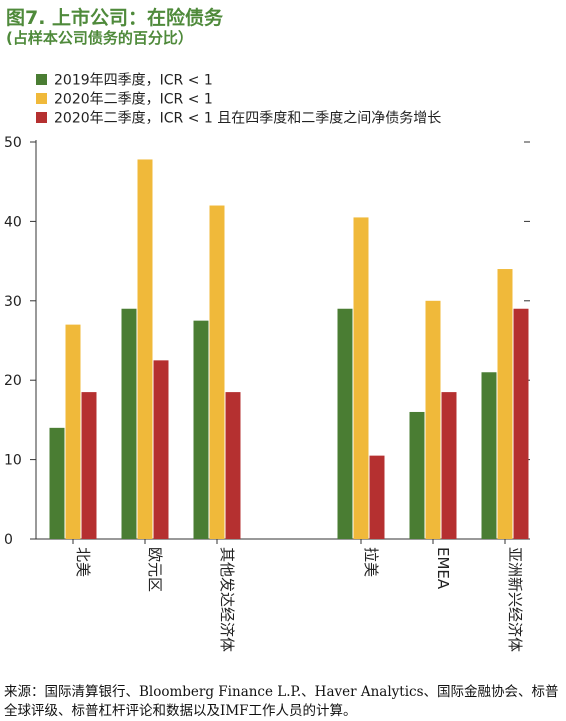 This screenshot has width=566, height=721. I want to click on y-tick-label: 20, so click(13, 381).